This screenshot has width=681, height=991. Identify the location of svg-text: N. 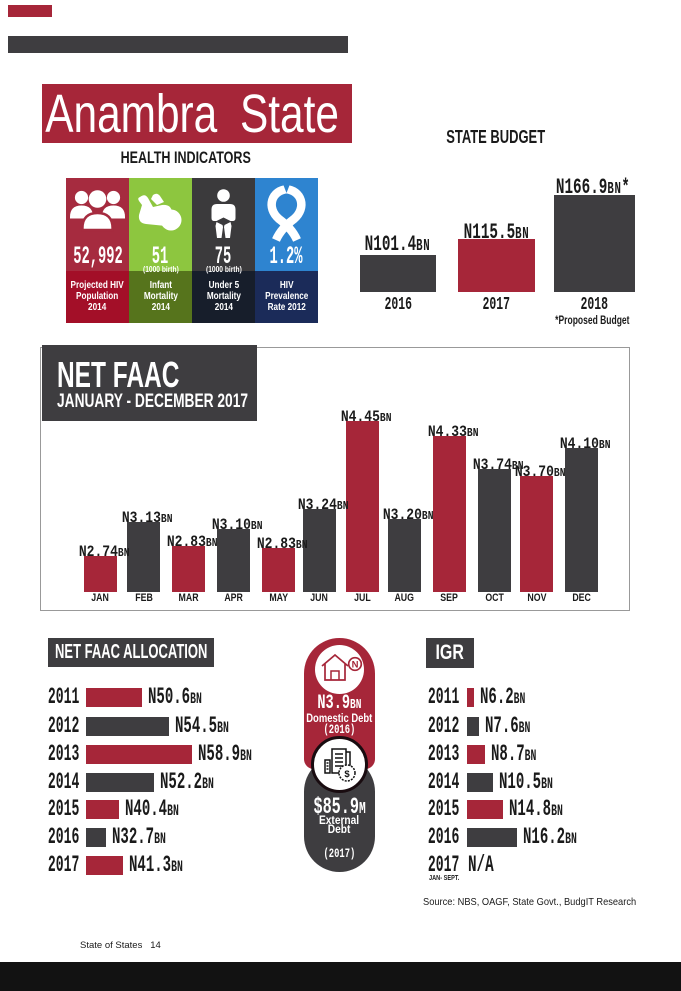
(355, 665).